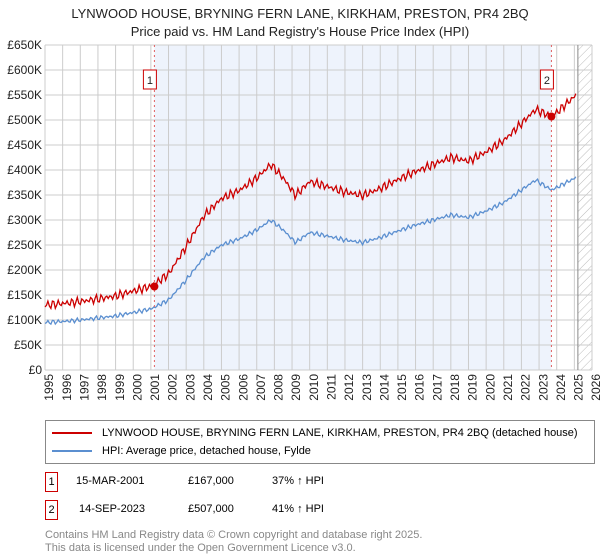 The image size is (600, 560). I want to click on sale-marker-label: 2, so click(547, 81).